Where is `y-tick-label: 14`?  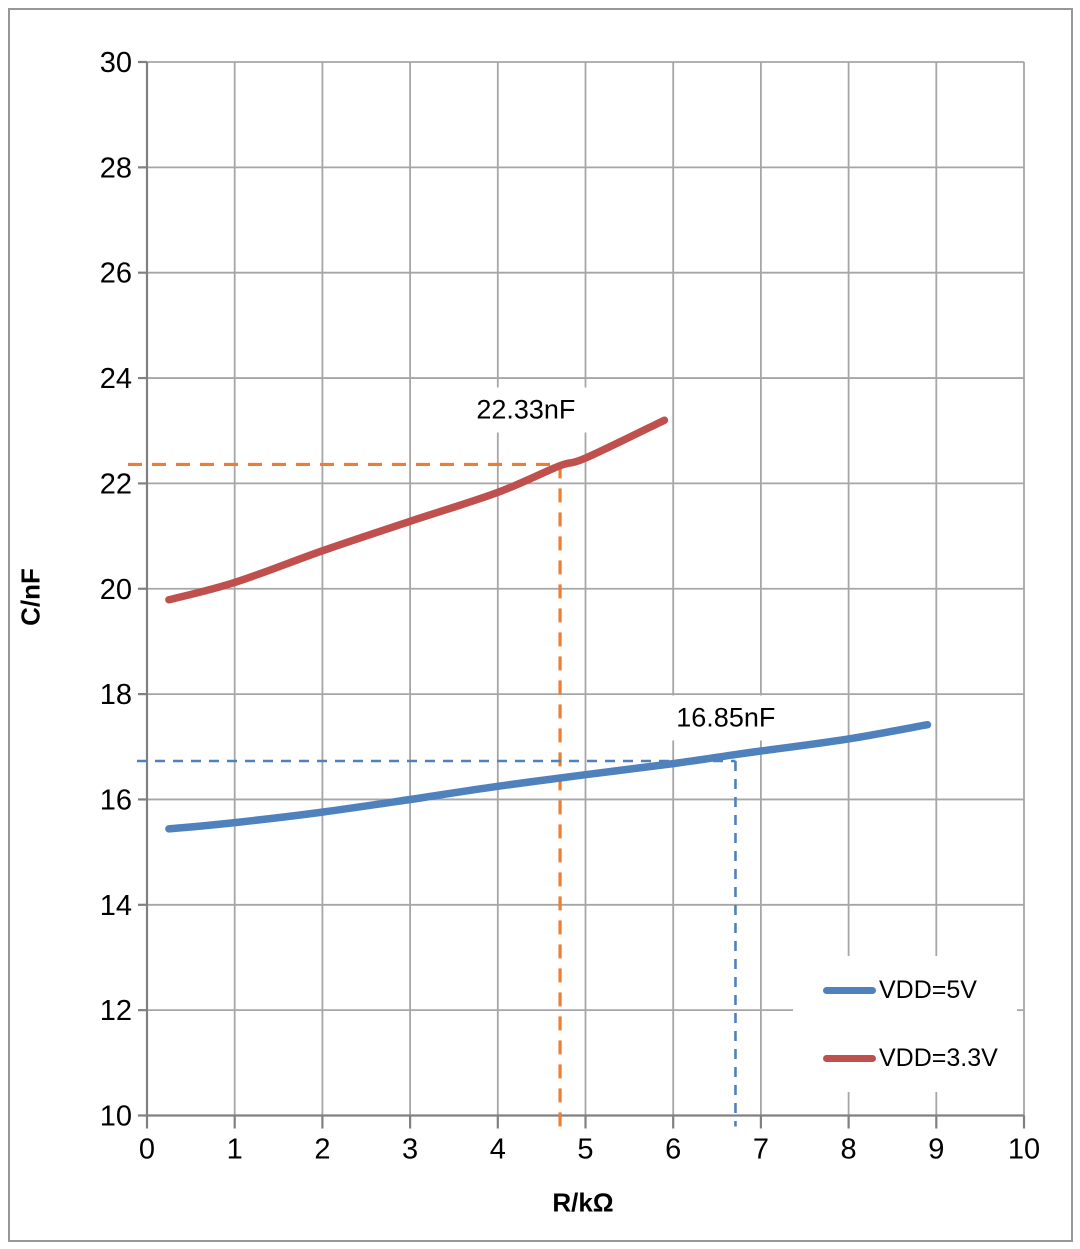
y-tick-label: 14 is located at coordinates (116, 906).